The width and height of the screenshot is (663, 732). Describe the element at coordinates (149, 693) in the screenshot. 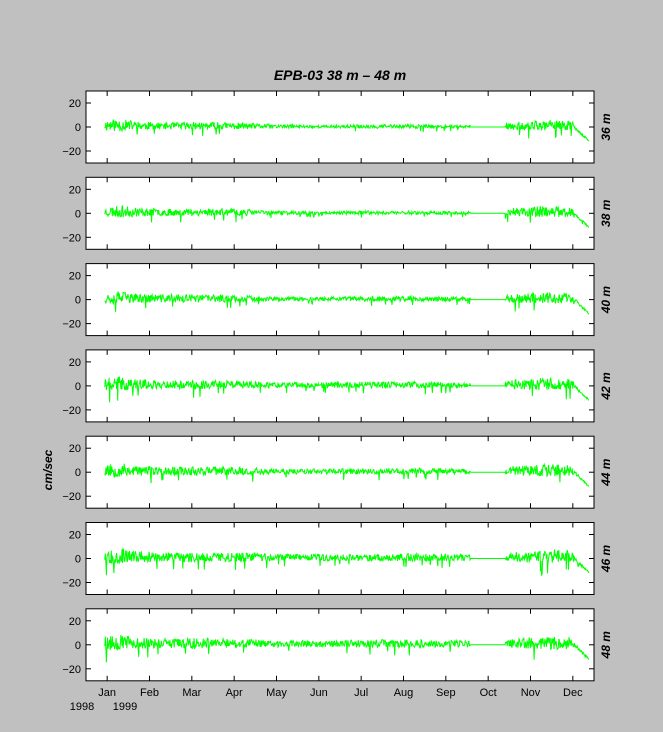

I see `x-tick-label: Feb` at that location.